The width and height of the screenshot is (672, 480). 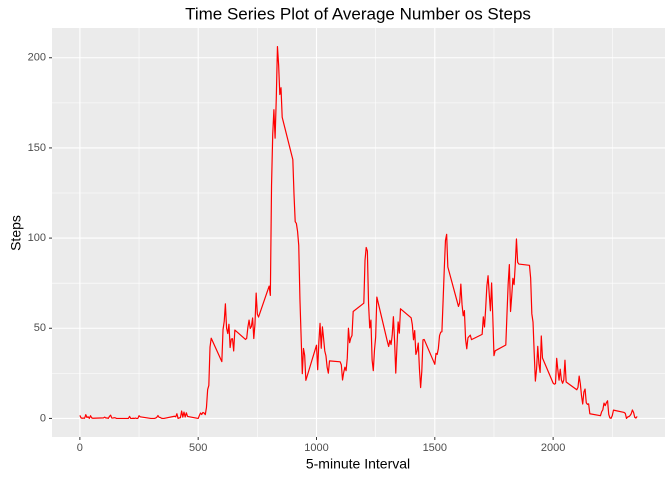 I want to click on y-tick-label: 200, so click(x=37, y=58).